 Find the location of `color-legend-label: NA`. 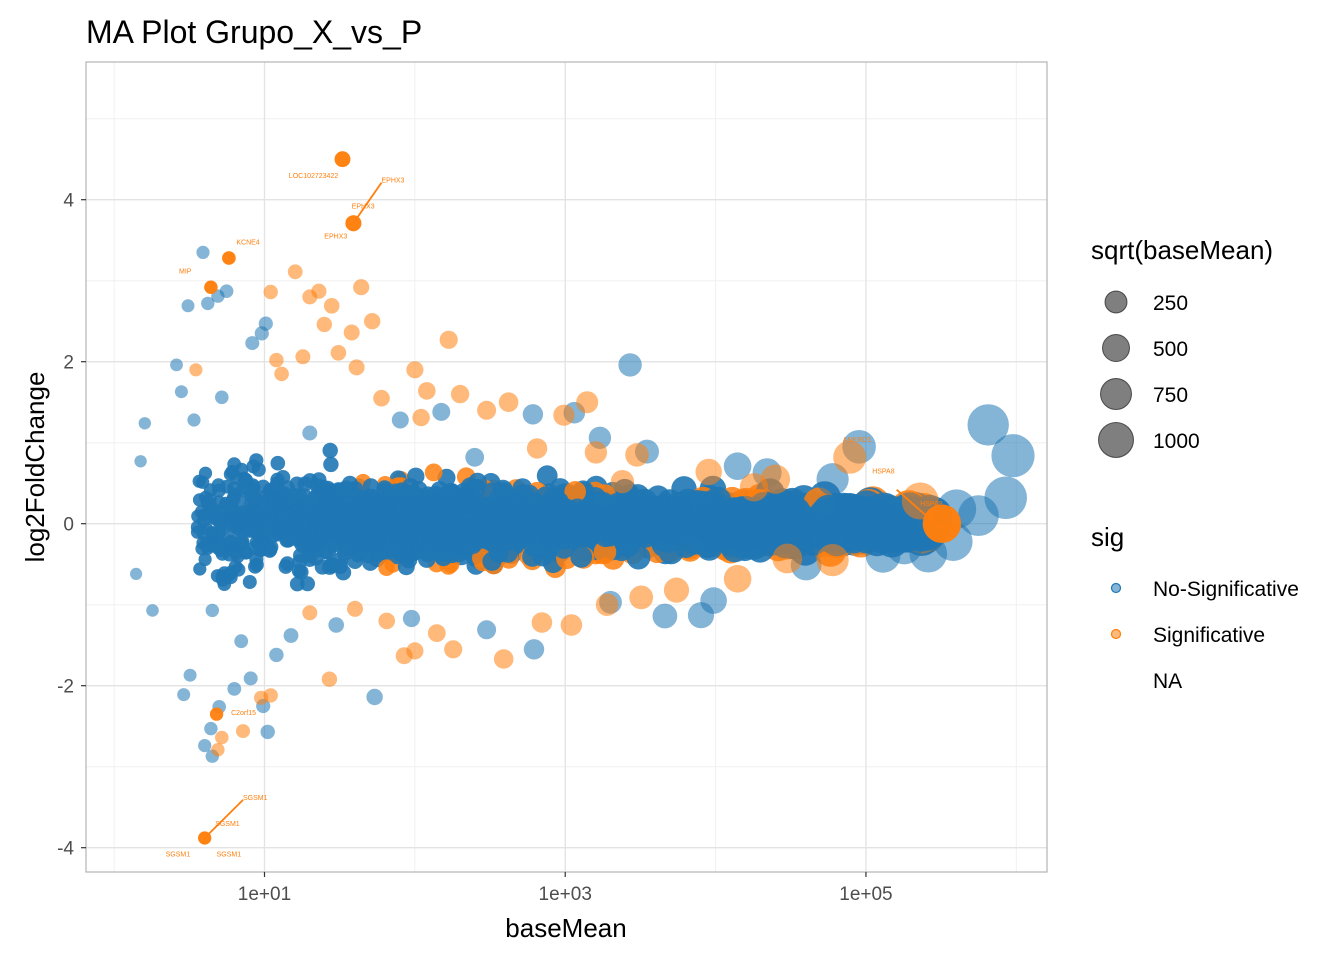

color-legend-label: NA is located at coordinates (1167, 681).